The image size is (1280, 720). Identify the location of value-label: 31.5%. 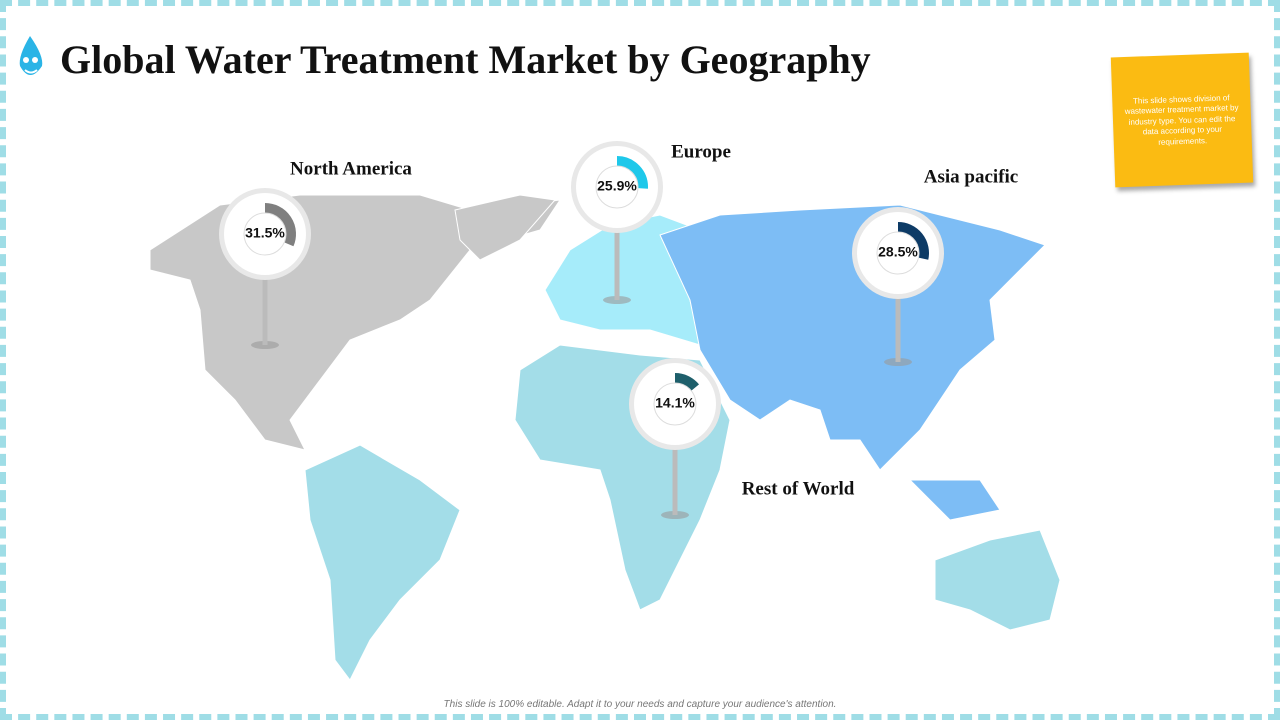
(265, 233).